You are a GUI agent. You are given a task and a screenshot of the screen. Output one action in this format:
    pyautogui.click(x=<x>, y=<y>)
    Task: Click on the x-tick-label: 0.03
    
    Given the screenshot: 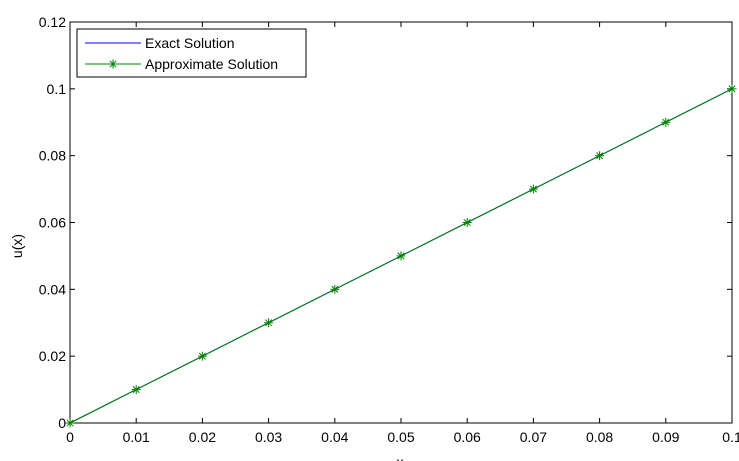 What is the action you would take?
    pyautogui.click(x=268, y=437)
    